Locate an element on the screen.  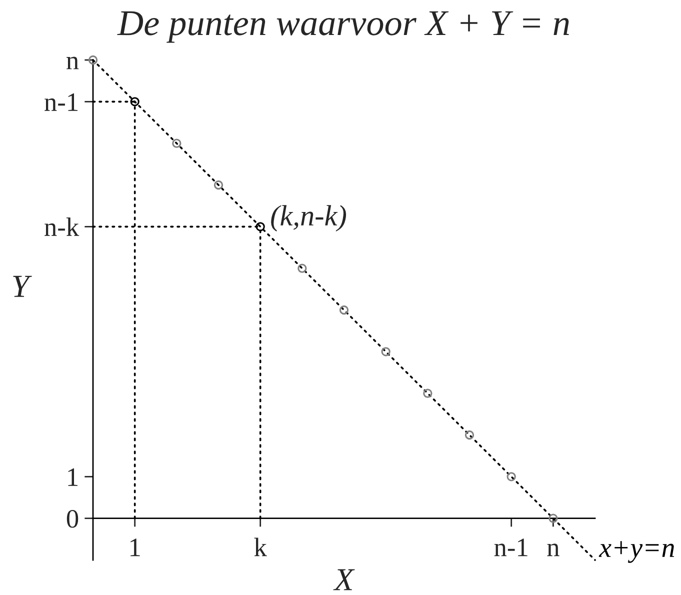
x-tick-label: n is located at coordinates (553, 550).